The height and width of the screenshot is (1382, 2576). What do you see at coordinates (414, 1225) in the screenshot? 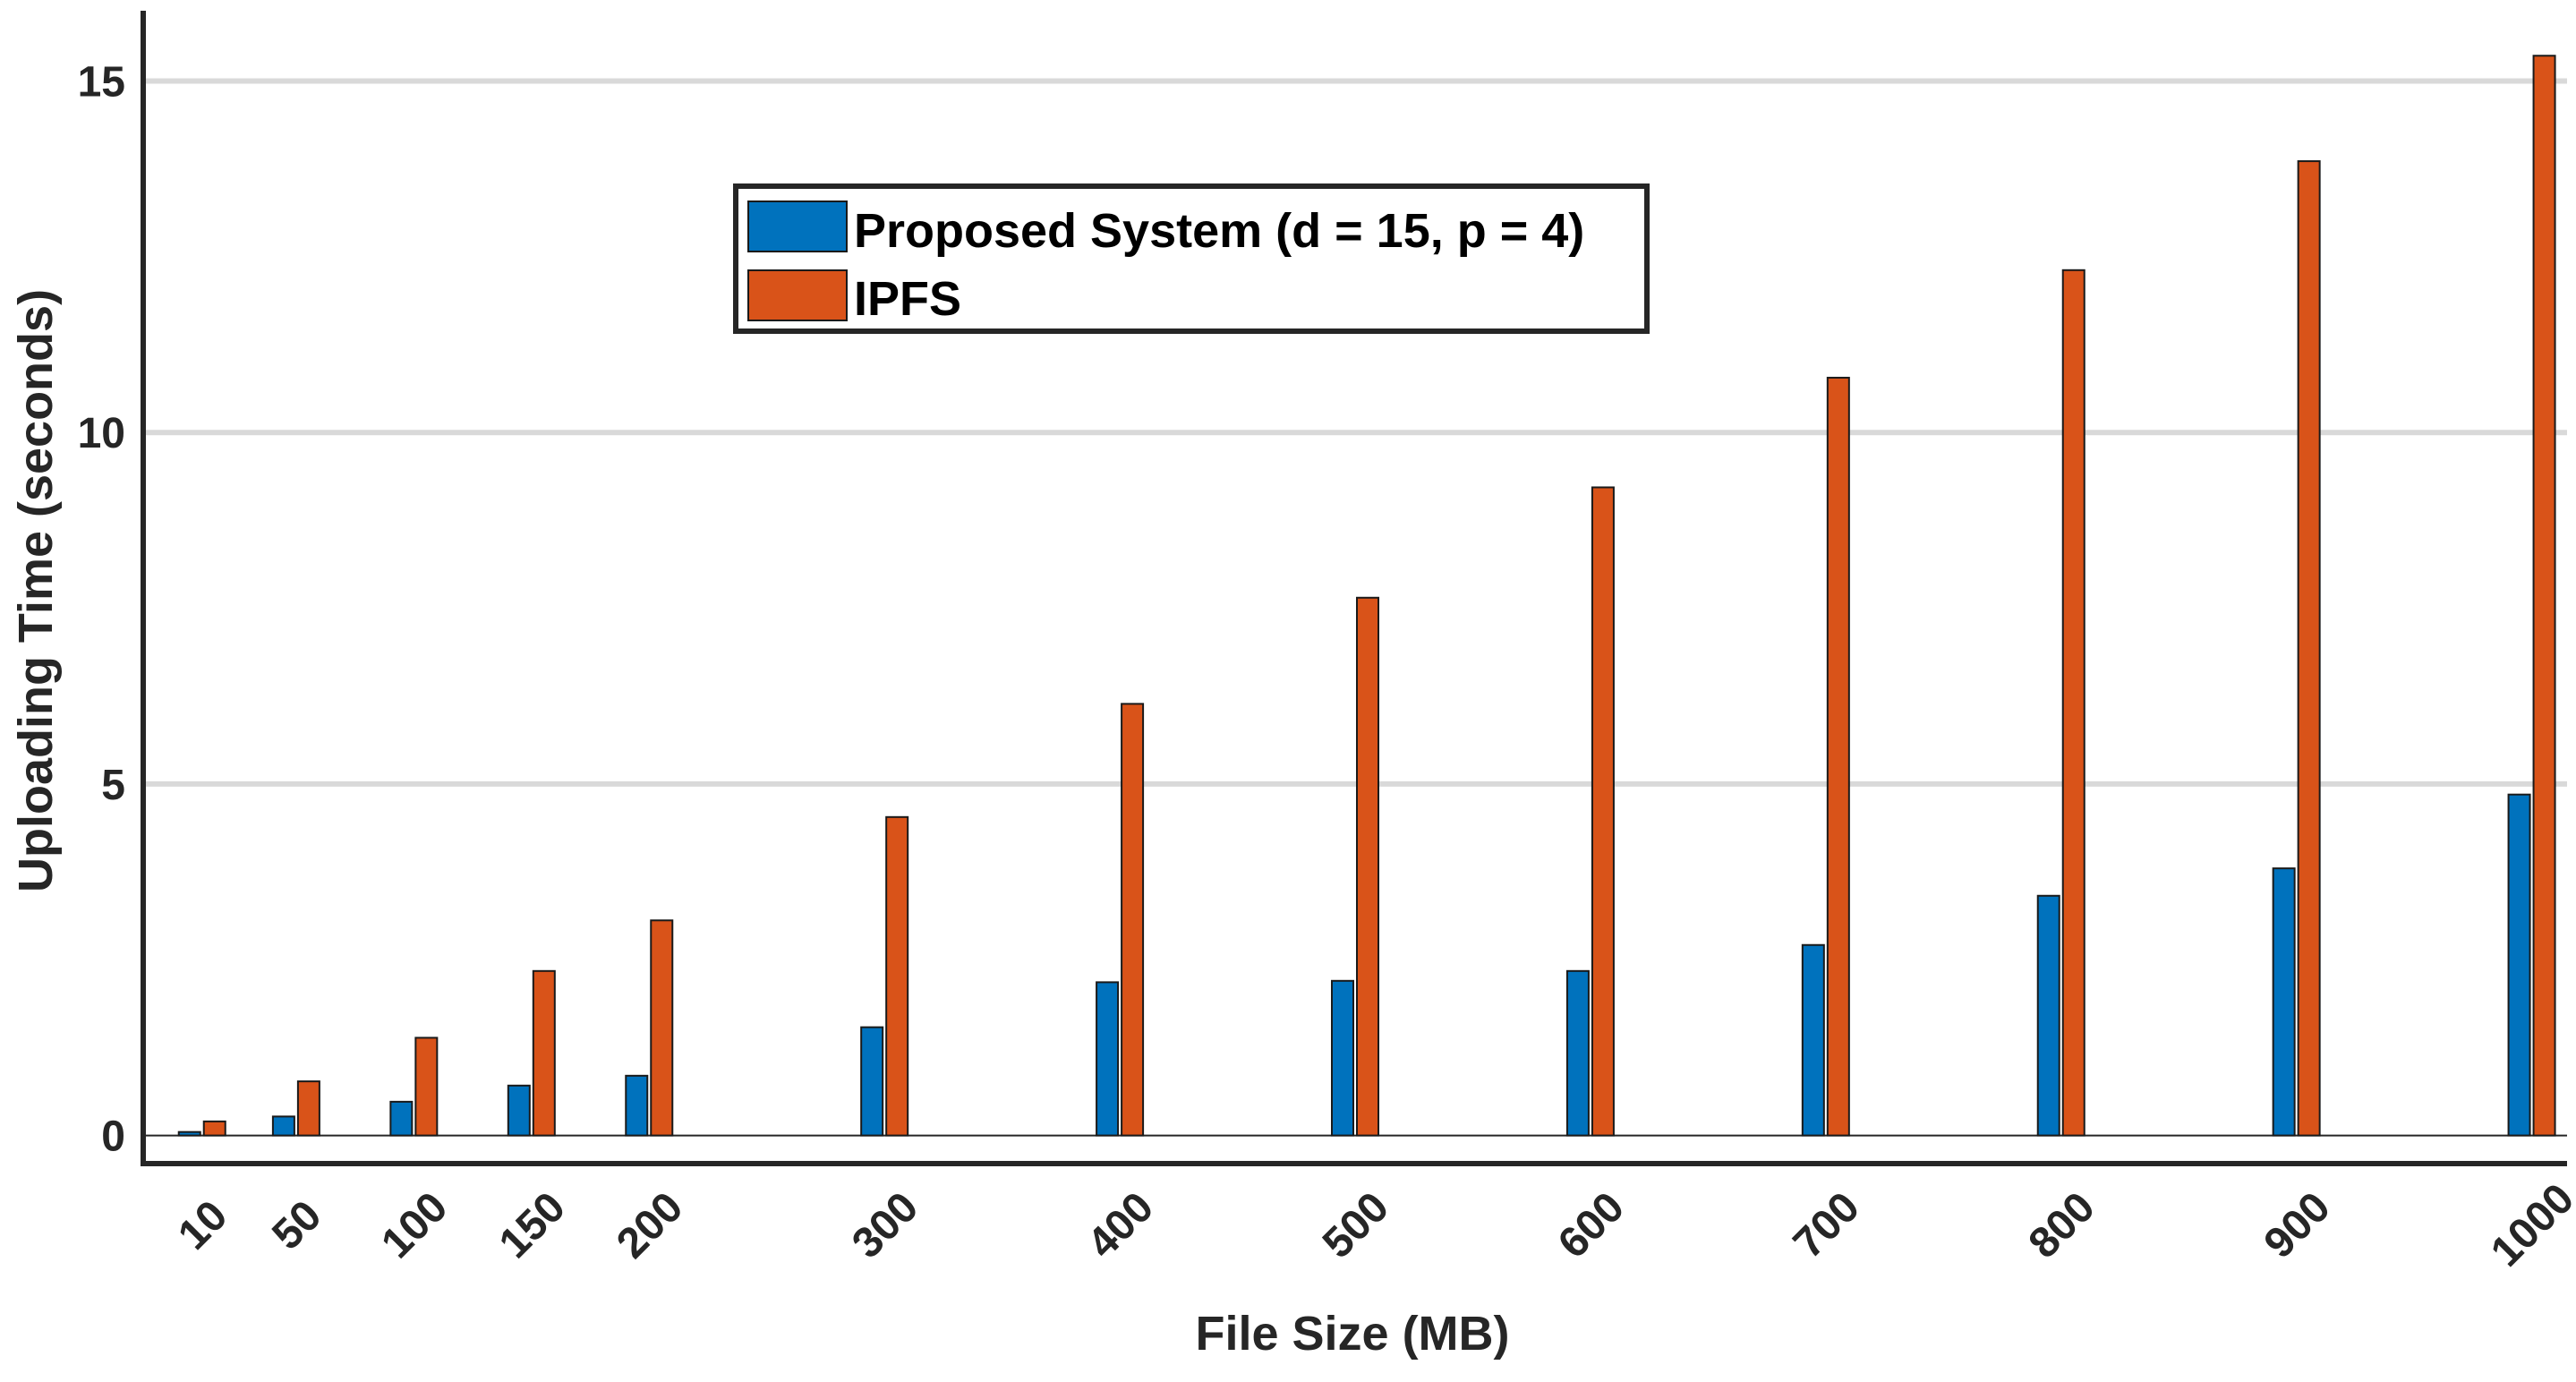
I see `x-tick-label: 100` at bounding box center [414, 1225].